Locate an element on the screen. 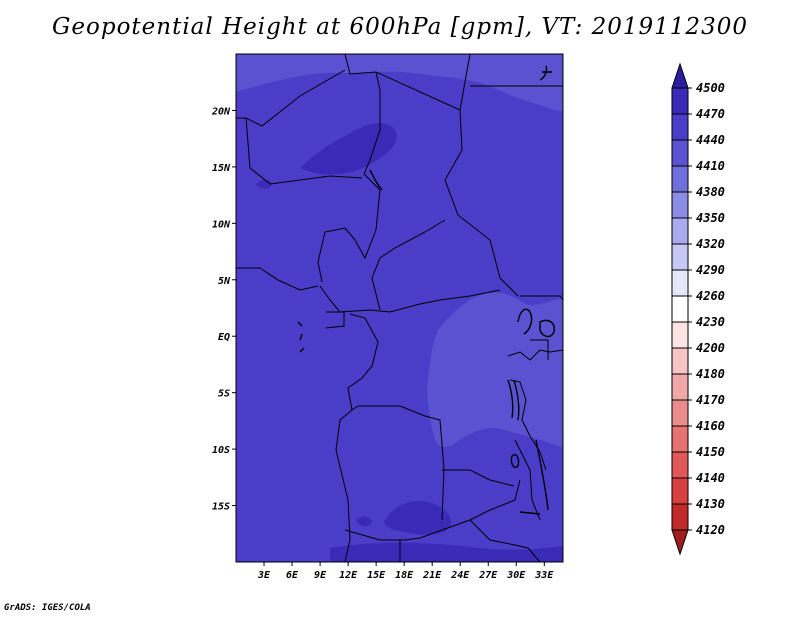 This screenshot has width=800, height=618. colorbar-label: 4130 is located at coordinates (710, 504).